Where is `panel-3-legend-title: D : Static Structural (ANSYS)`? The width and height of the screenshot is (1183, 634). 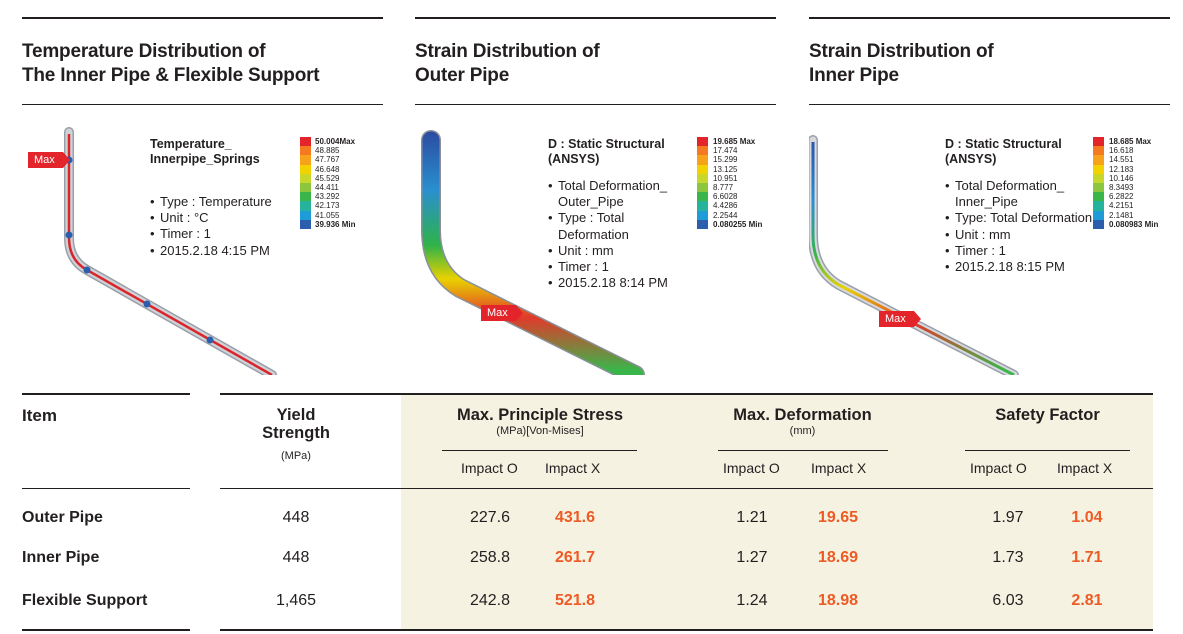
panel-3-legend-title: D : Static Structural (ANSYS) is located at coordinates (1003, 151).